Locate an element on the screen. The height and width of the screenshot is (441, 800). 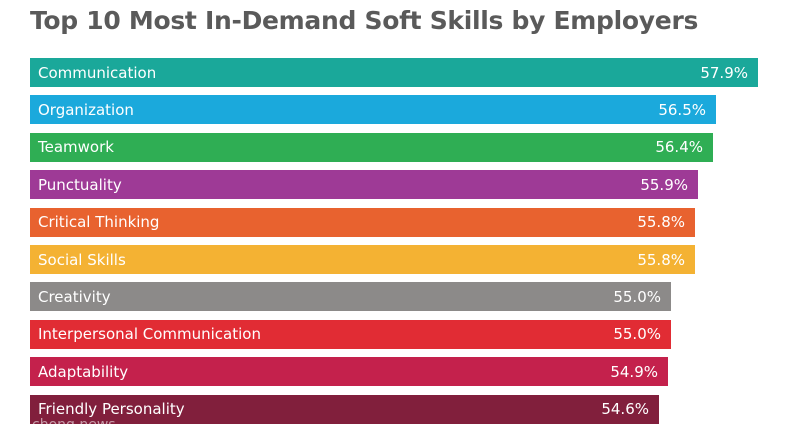
bar-label: Creativity is located at coordinates (74, 296).